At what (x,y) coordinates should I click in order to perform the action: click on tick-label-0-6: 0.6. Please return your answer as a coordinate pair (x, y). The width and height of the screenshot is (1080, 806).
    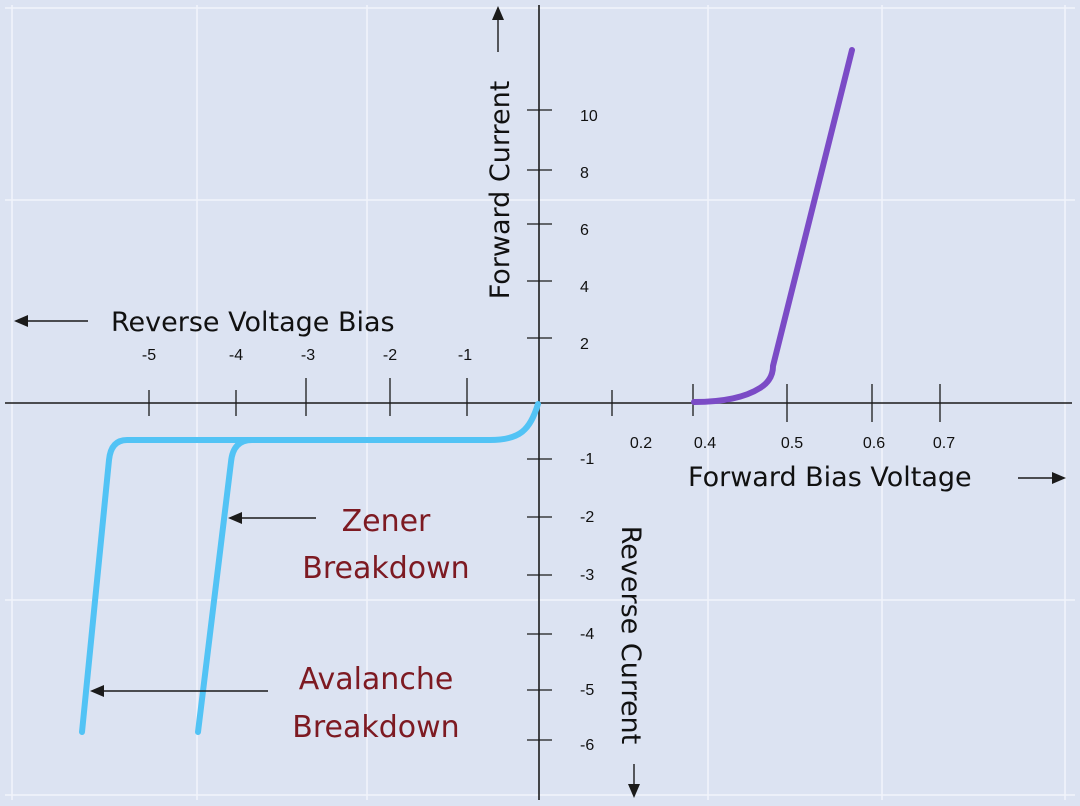
    Looking at the image, I should click on (874, 443).